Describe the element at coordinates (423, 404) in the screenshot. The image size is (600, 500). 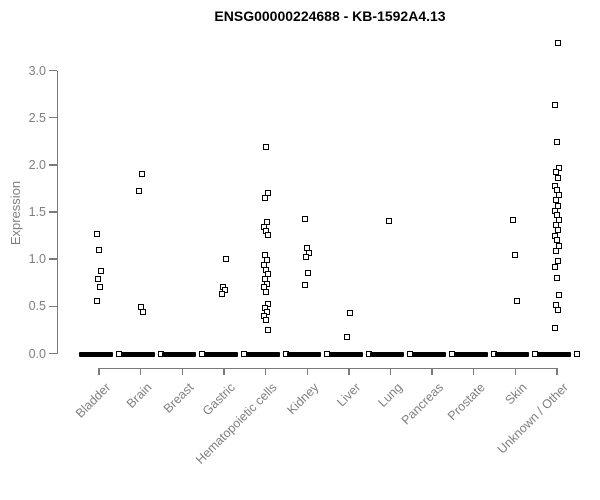
I see `x-category-label: Pancreas` at that location.